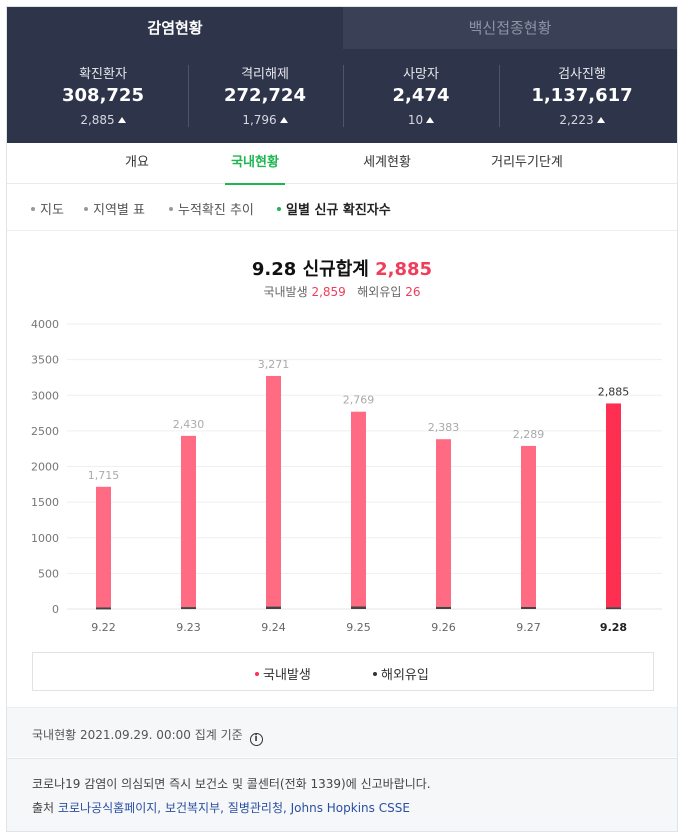 Image resolution: width=683 pixels, height=836 pixels. What do you see at coordinates (443, 627) in the screenshot?
I see `x-tick-label: 9.26` at bounding box center [443, 627].